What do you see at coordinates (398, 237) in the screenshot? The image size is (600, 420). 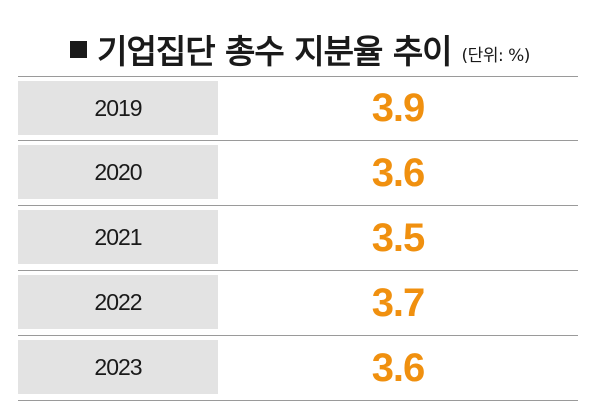 I see `value-cell: 3.5` at bounding box center [398, 237].